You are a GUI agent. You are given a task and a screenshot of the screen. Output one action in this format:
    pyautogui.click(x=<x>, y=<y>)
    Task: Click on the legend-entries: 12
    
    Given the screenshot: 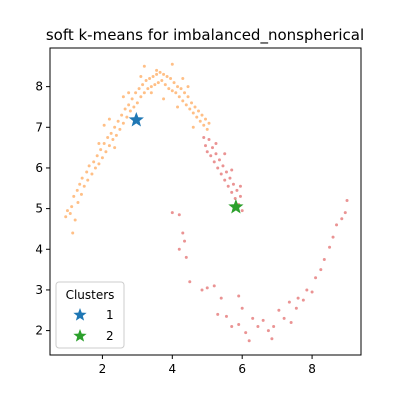 What is the action you would take?
    pyautogui.click(x=93, y=325)
    